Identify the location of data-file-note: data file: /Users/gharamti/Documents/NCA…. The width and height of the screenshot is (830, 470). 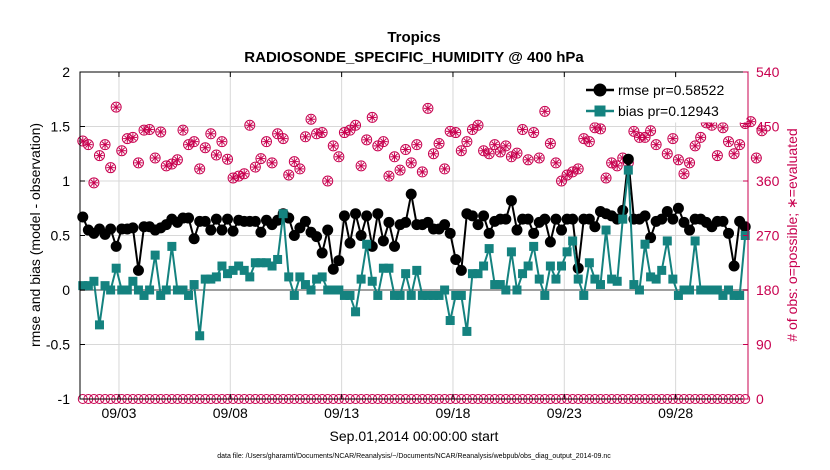
(414, 456).